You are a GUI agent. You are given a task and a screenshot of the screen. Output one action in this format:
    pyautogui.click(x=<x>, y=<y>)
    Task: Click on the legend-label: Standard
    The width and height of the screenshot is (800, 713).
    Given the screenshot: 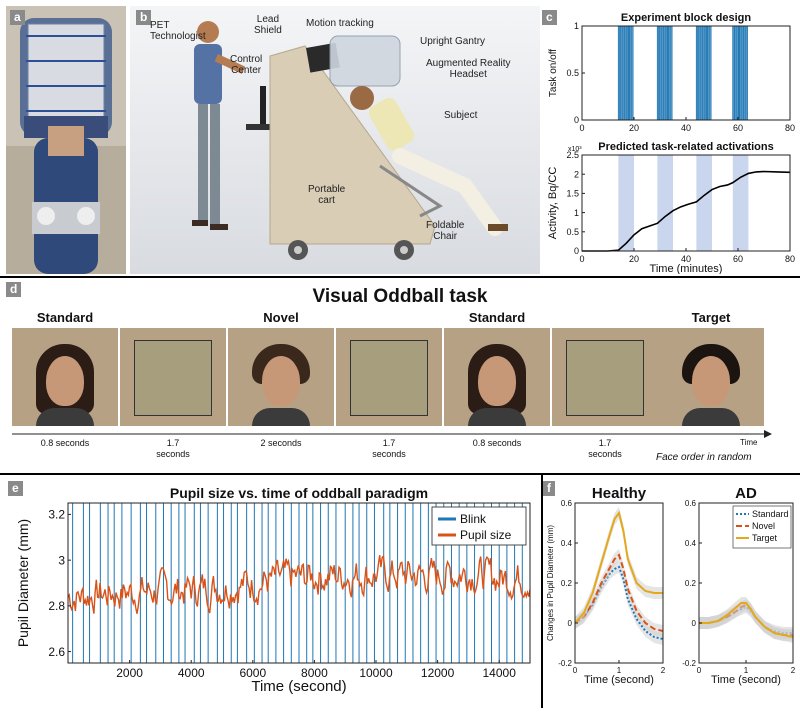 What is the action you would take?
    pyautogui.click(x=770, y=514)
    